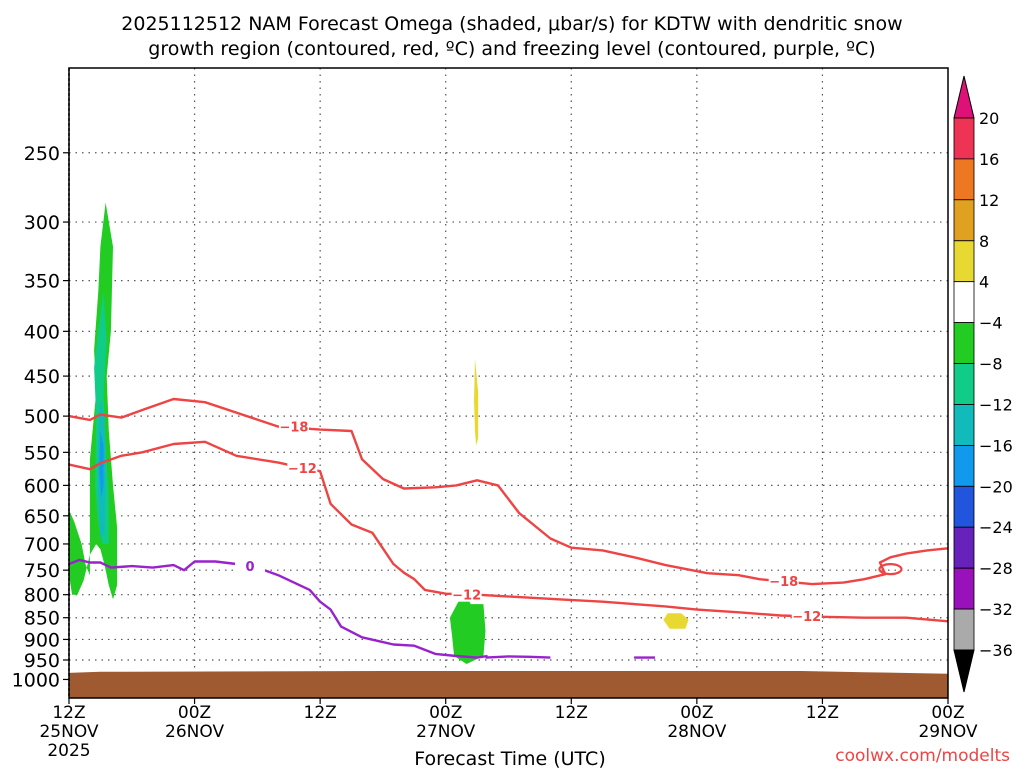 This screenshot has width=1024, height=772. What do you see at coordinates (476, 402) in the screenshot?
I see `omega-region-yellow-streak` at bounding box center [476, 402].